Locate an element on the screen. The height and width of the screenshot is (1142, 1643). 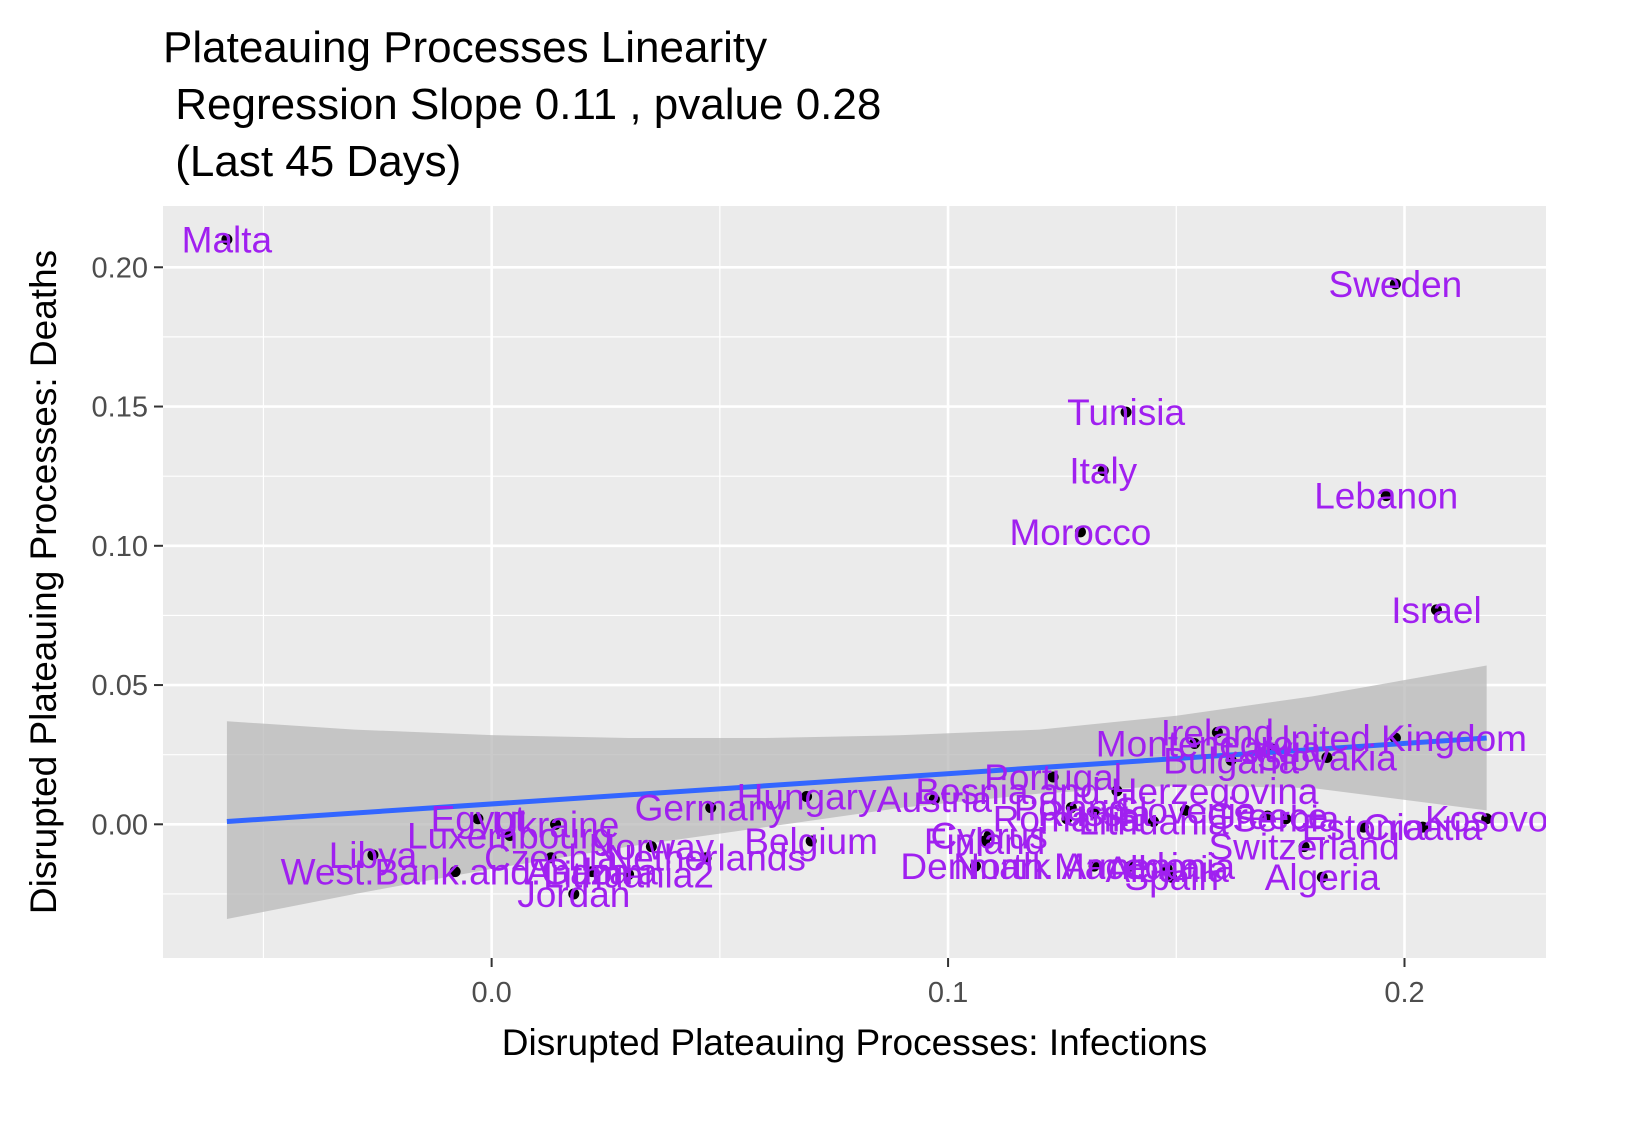
point-russia is located at coordinates (1094, 813).